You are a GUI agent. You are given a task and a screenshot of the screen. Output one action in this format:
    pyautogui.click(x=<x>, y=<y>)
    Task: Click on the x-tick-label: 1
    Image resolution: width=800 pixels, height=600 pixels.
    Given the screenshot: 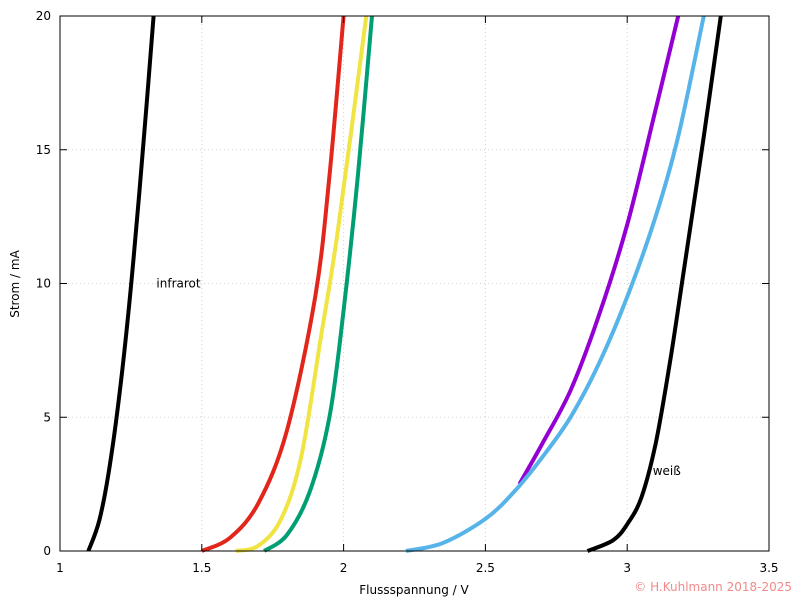 What is the action you would take?
    pyautogui.click(x=60, y=568)
    